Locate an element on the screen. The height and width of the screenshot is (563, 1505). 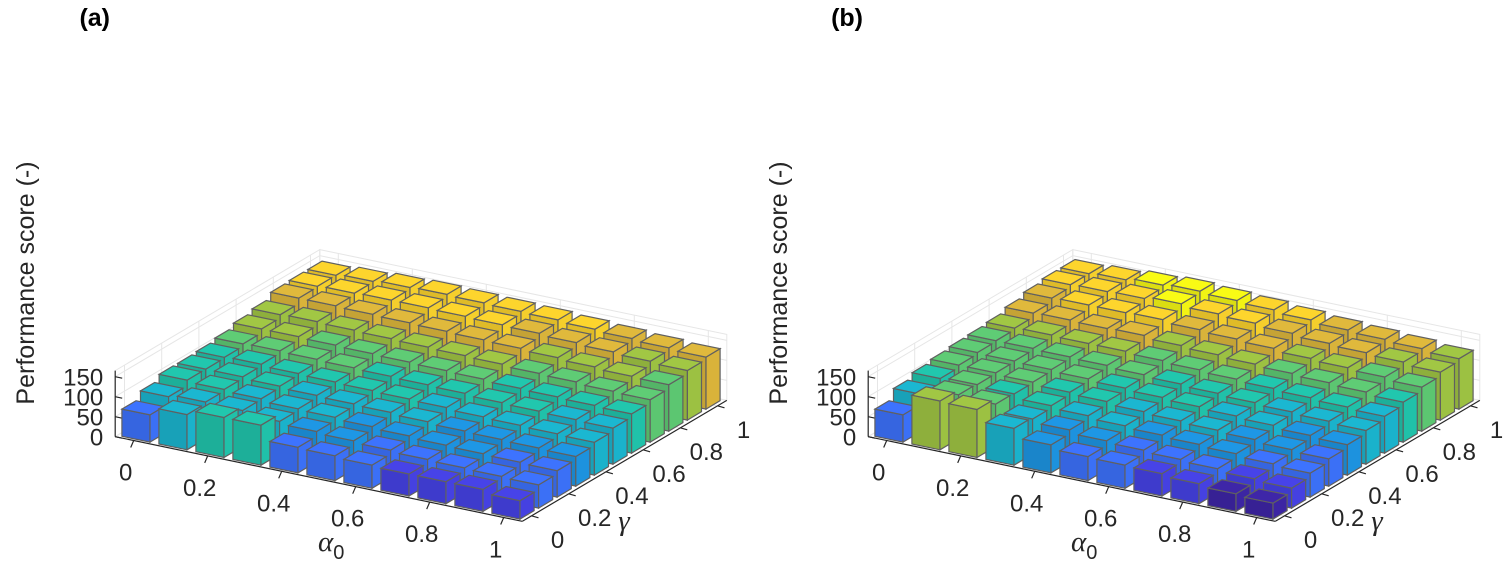
alpha0-tick-label: 0 is located at coordinates (125, 473).